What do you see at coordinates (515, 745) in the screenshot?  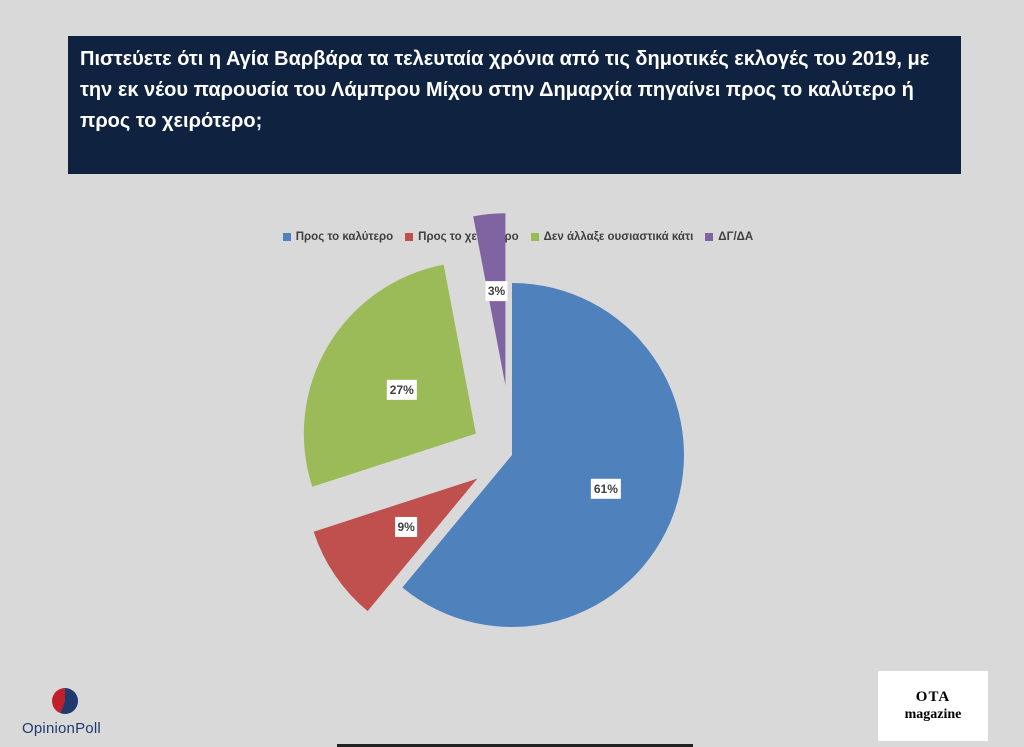 I see `bottom-divider` at bounding box center [515, 745].